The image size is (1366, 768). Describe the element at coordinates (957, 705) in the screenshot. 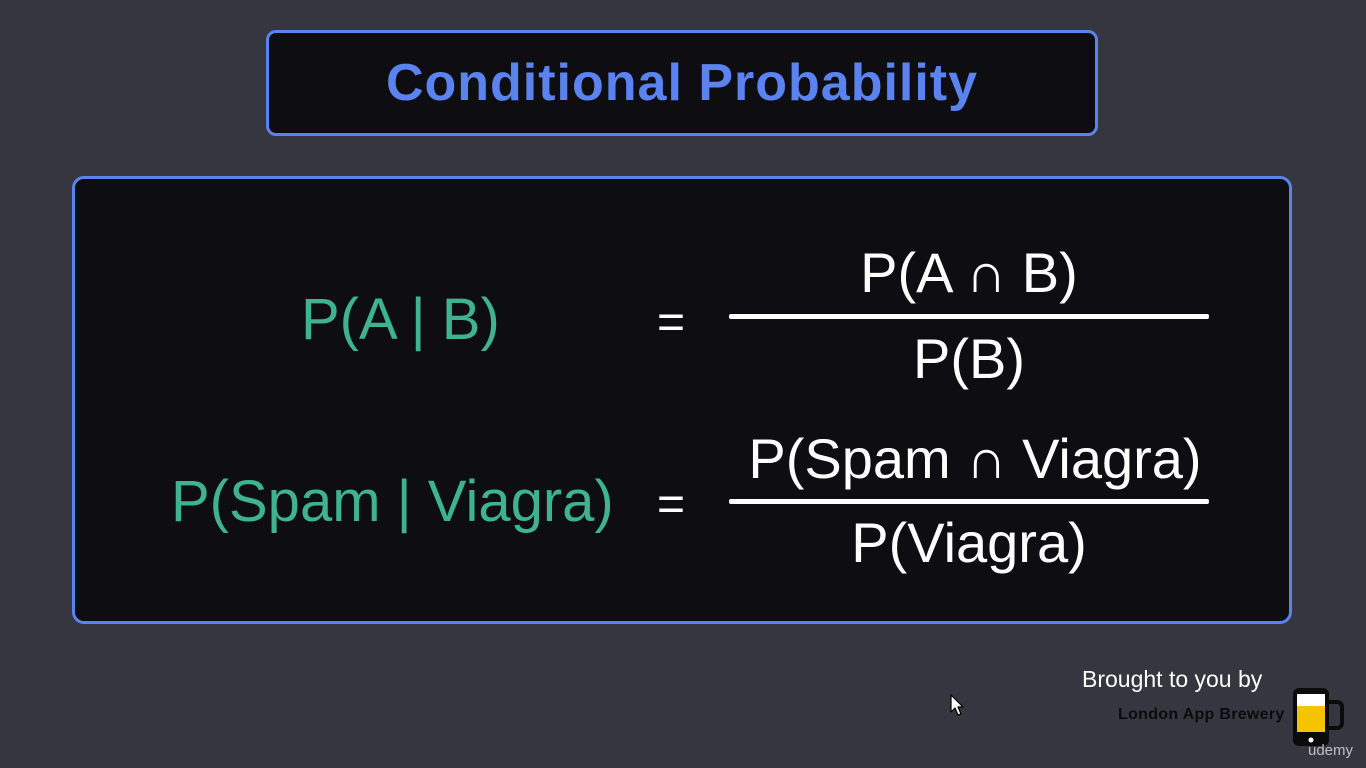

I see `mouse-cursor-icon` at that location.